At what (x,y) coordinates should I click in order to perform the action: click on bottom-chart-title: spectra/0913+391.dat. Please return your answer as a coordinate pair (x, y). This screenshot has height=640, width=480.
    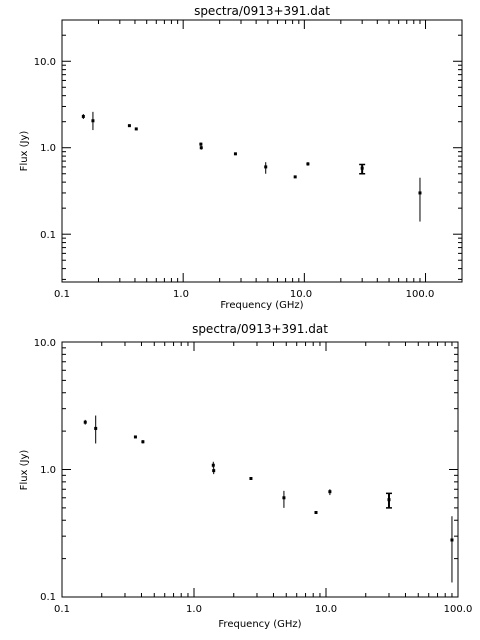
    Looking at the image, I should click on (260, 329).